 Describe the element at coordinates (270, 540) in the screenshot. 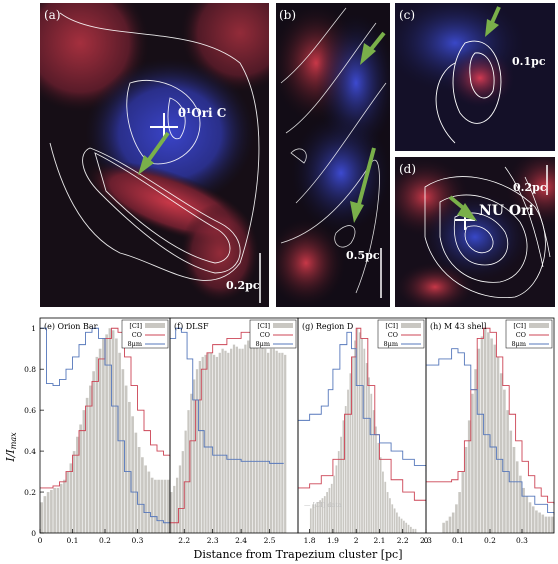

I see `x-tick-label: 2.5` at that location.